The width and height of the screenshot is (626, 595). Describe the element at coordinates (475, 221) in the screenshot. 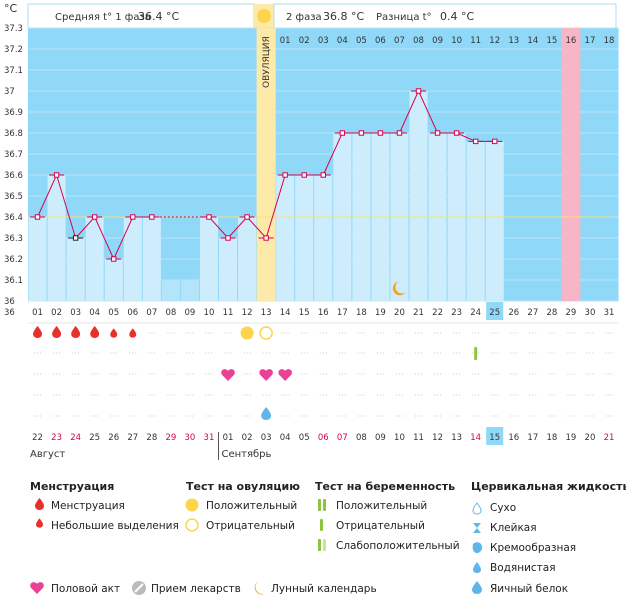

I see `temperature-bar` at that location.